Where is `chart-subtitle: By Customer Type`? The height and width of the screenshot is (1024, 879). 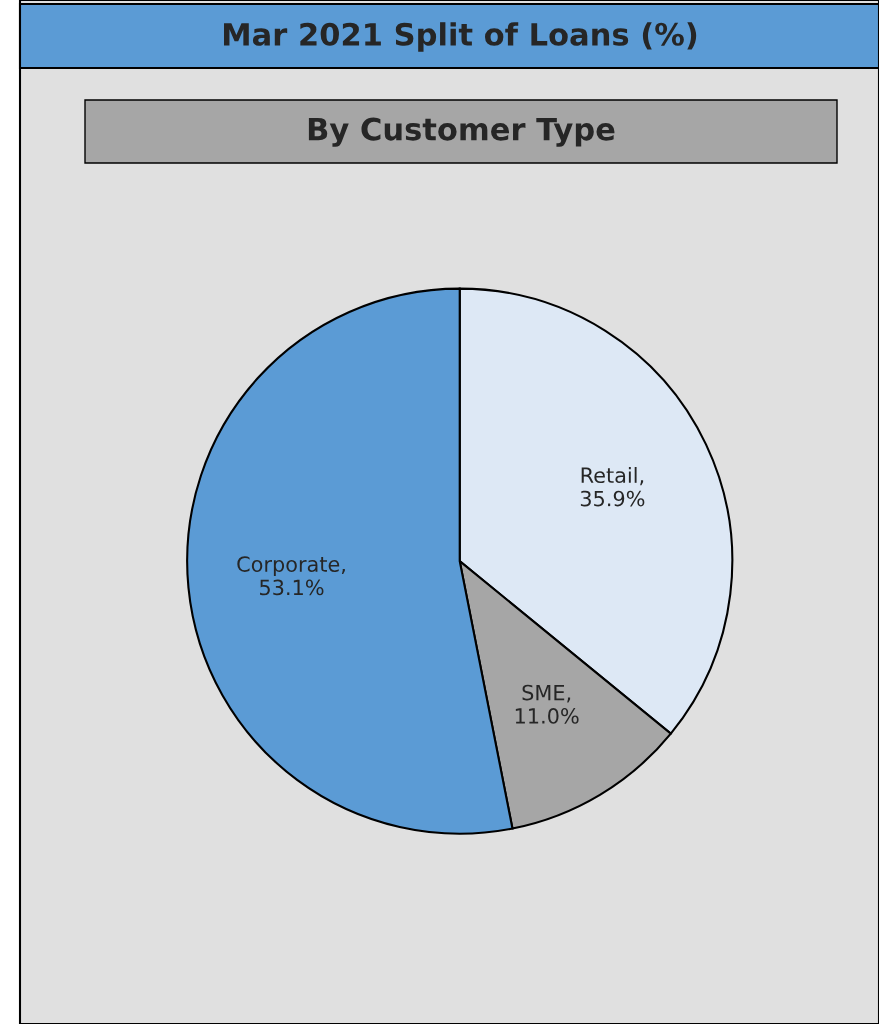
chart-subtitle: By Customer Type is located at coordinates (461, 132).